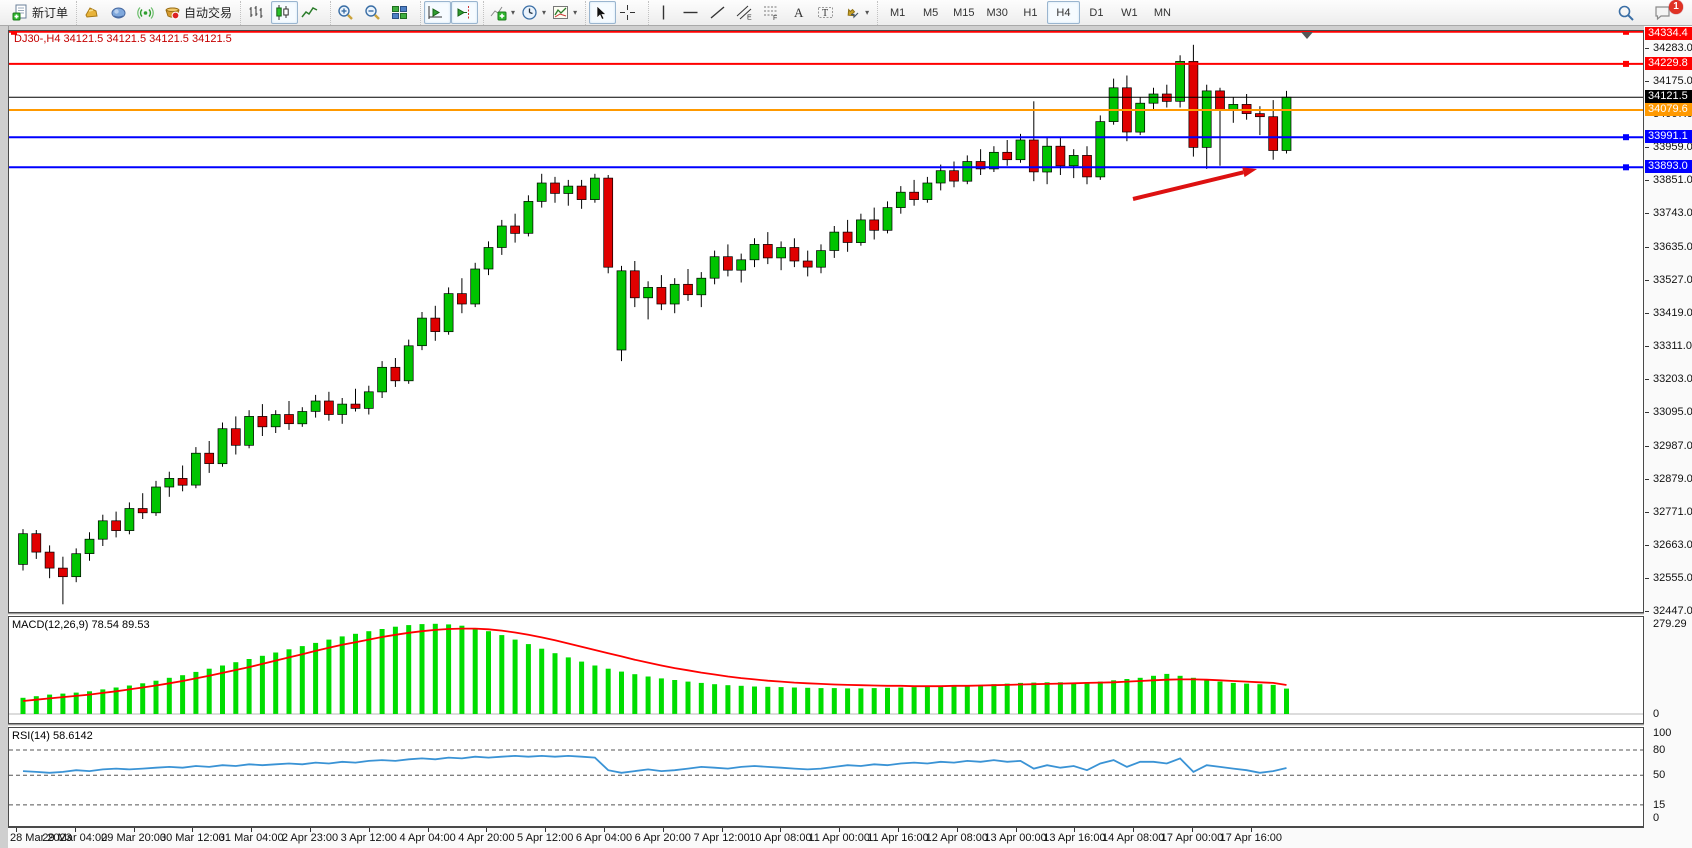 This screenshot has width=1692, height=848. I want to click on tf-mn-button: MN, so click(1162, 12).